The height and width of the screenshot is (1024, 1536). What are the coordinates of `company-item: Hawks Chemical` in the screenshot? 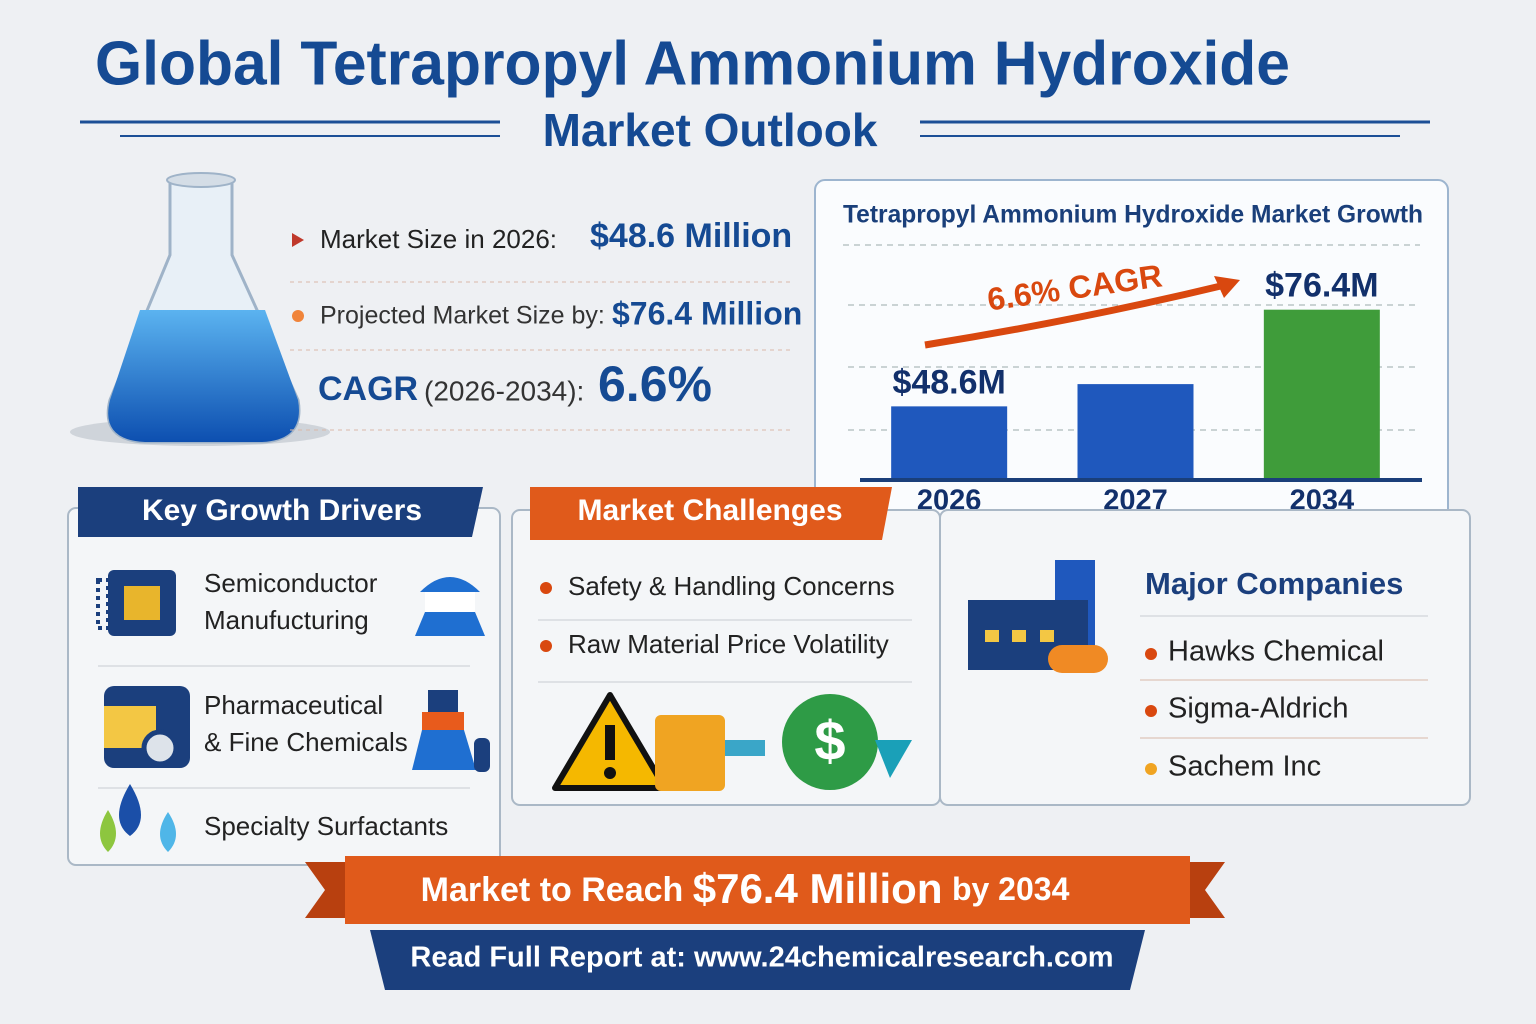 It's located at (1276, 652).